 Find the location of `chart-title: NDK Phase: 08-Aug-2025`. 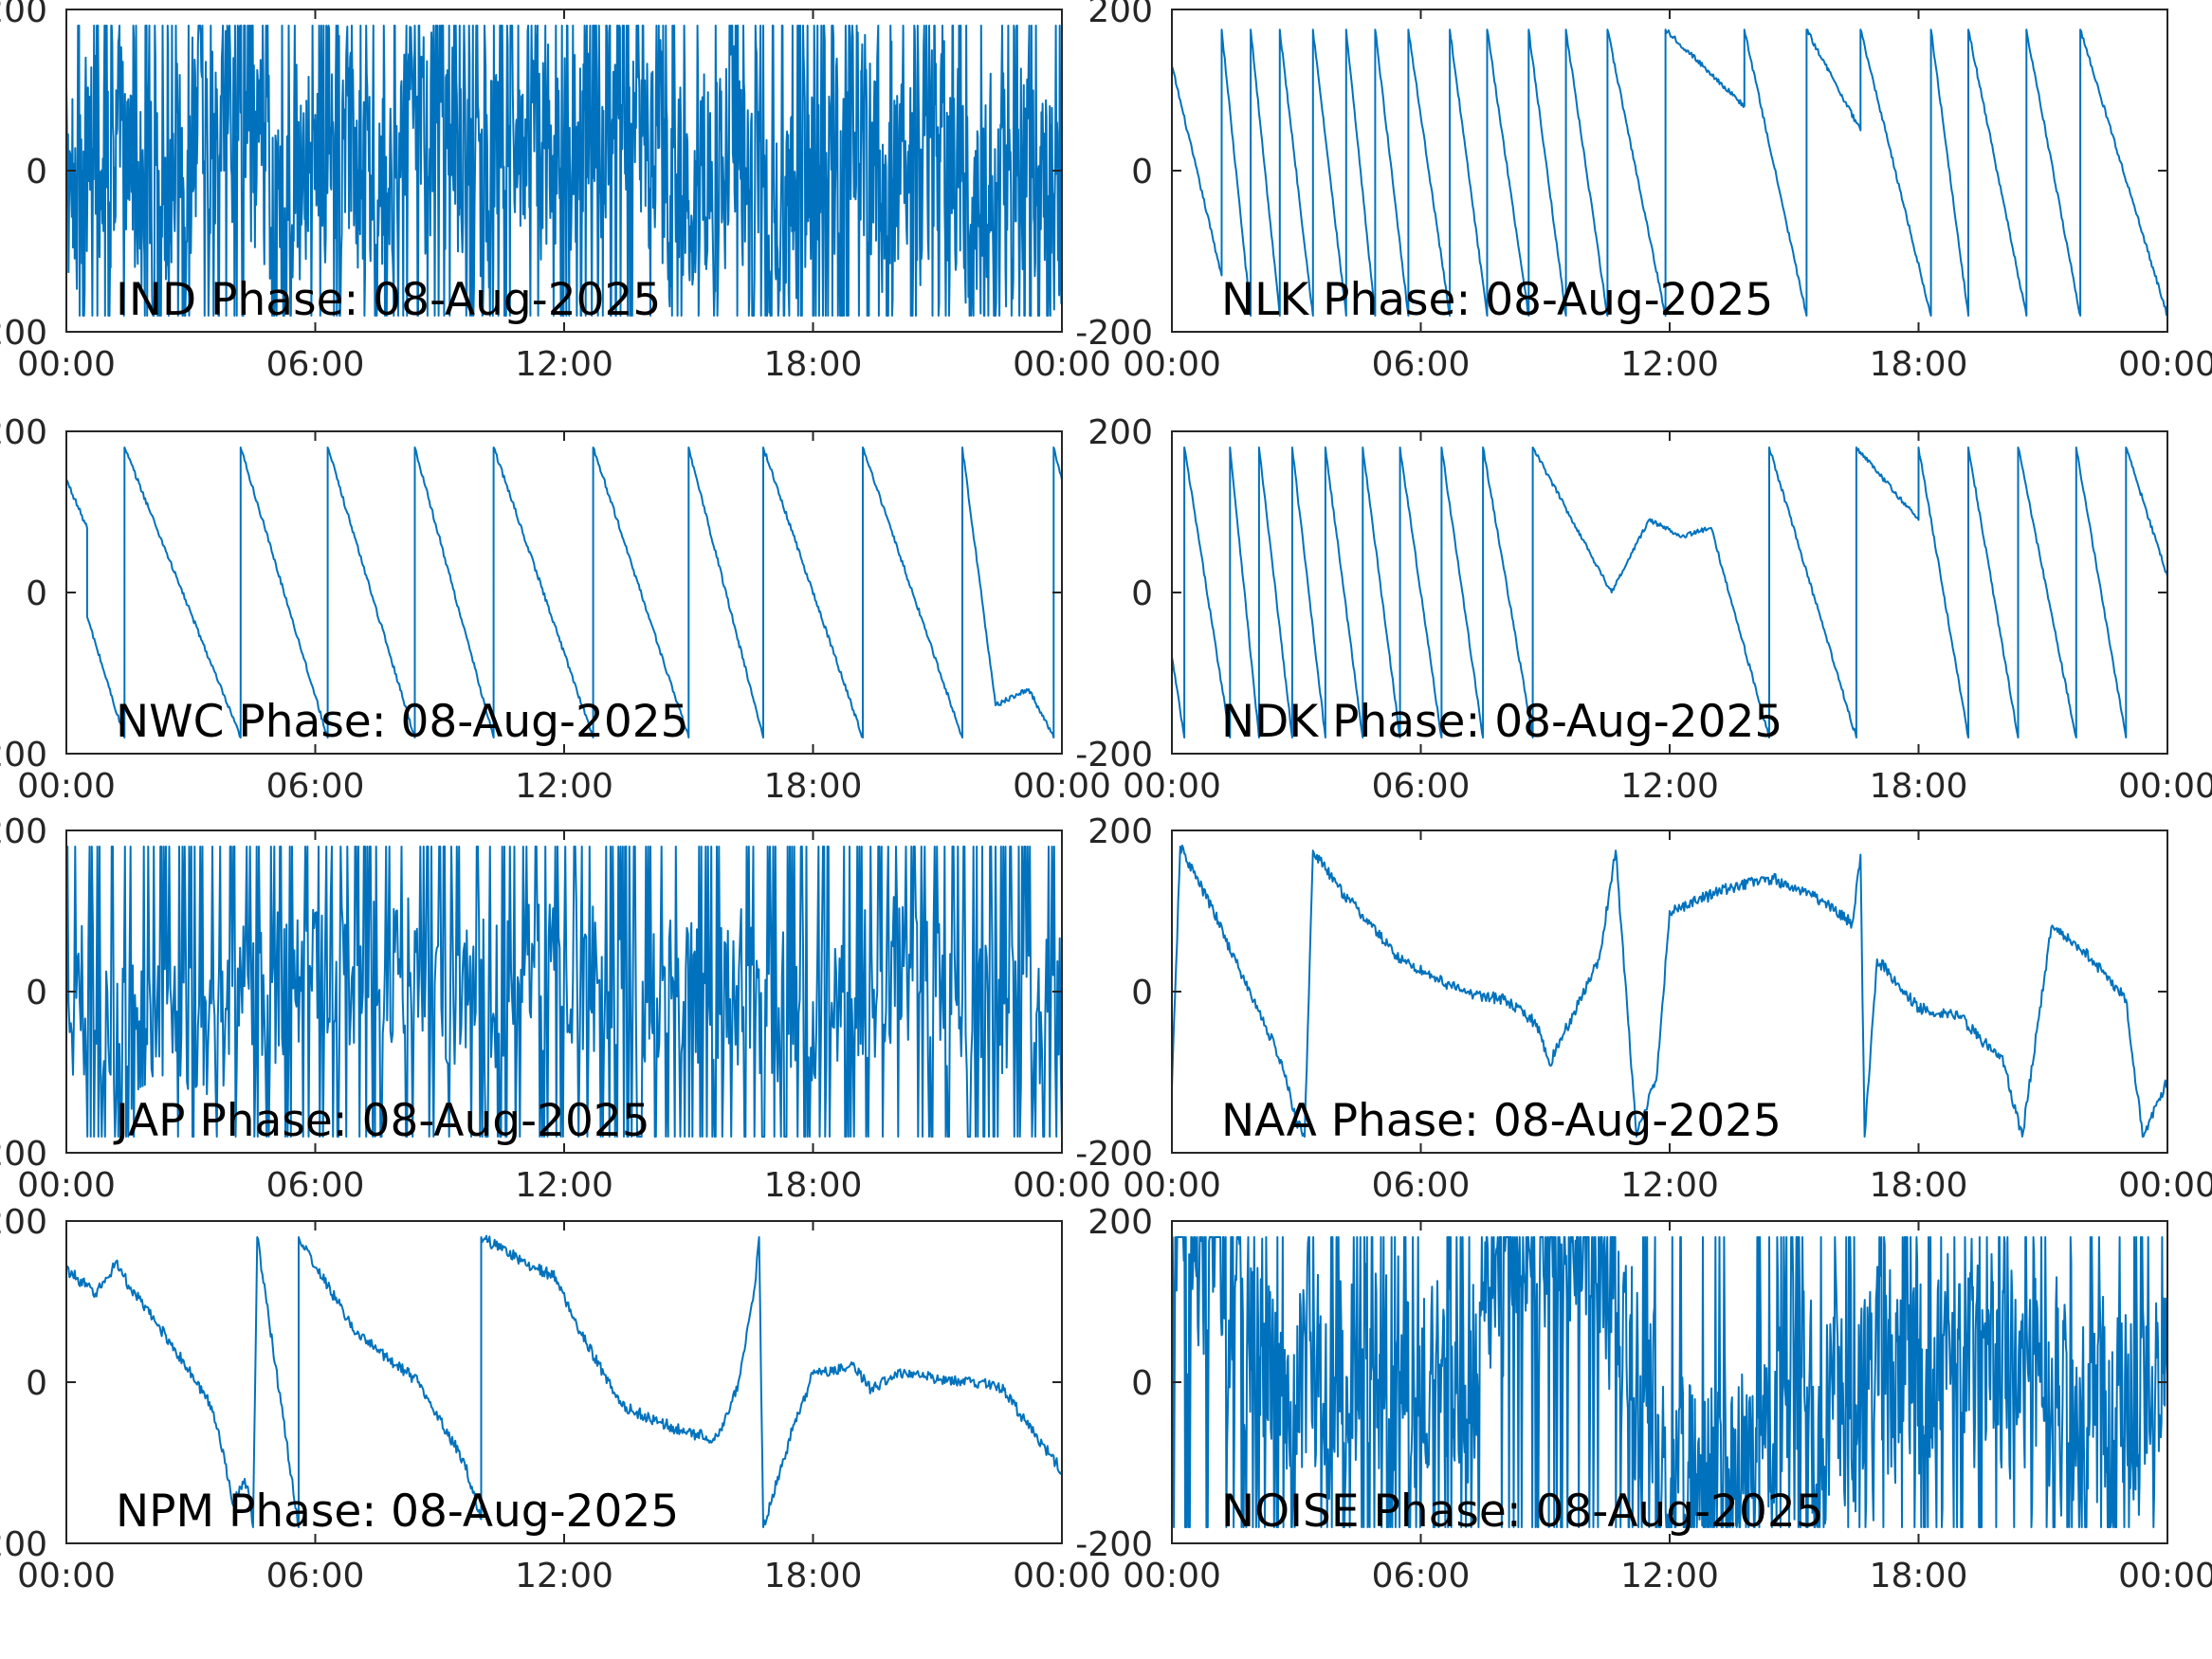

chart-title: NDK Phase: 08-Aug-2025 is located at coordinates (1501, 722).